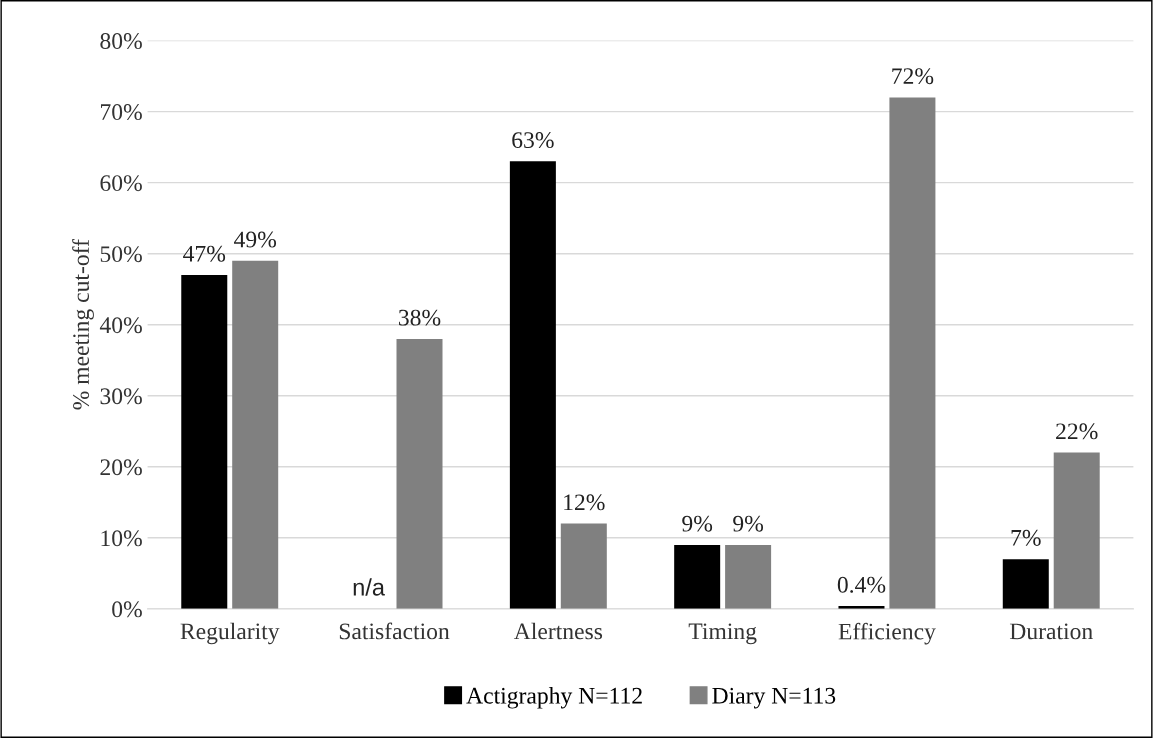  I want to click on legend-label: Actigraphy N=112, so click(554, 698).